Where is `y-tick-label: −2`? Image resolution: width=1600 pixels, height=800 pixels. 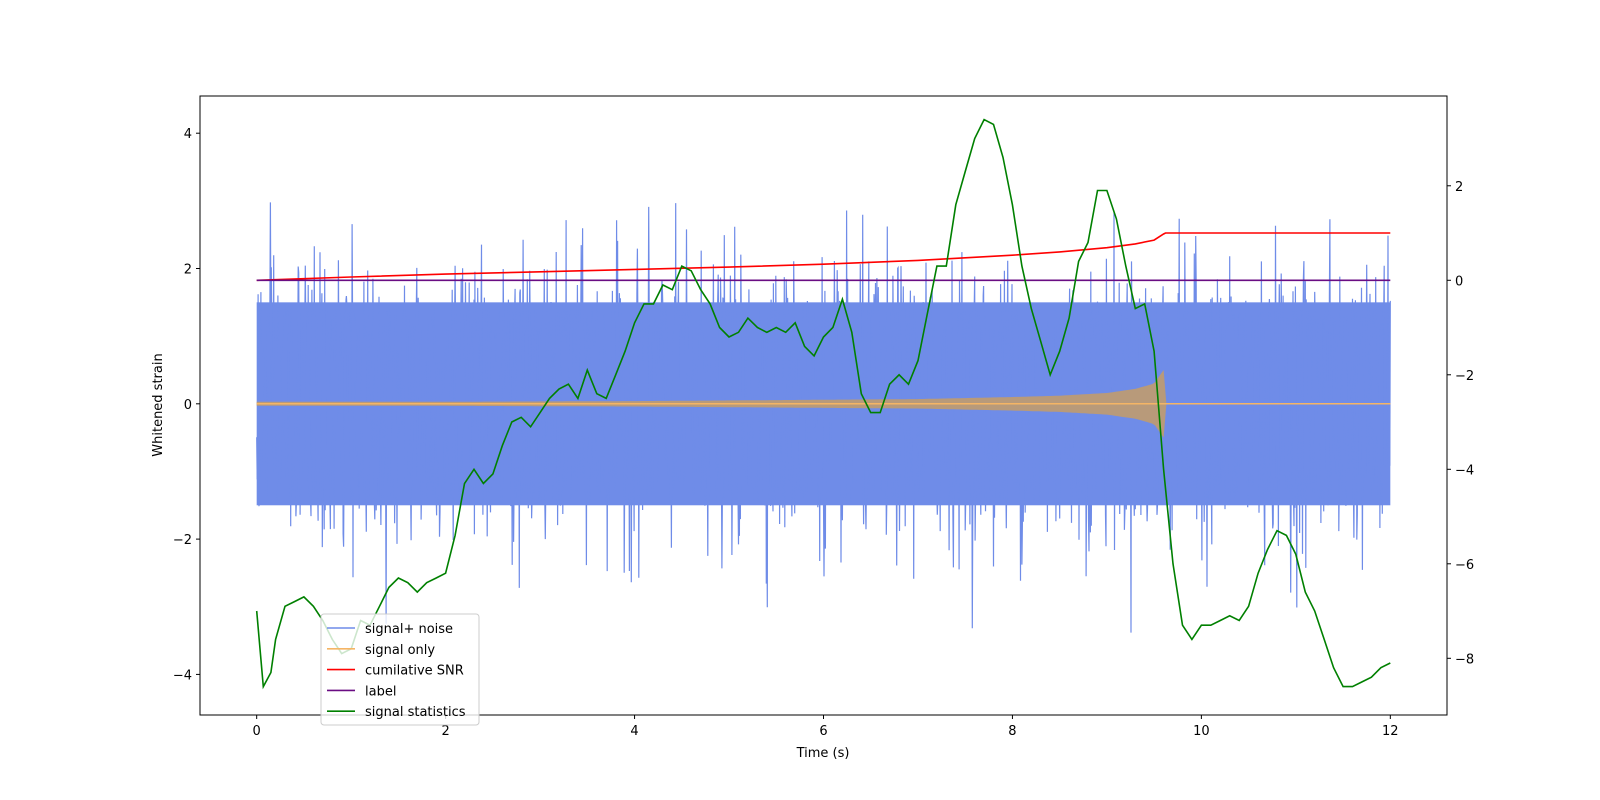 y-tick-label: −2 is located at coordinates (182, 540).